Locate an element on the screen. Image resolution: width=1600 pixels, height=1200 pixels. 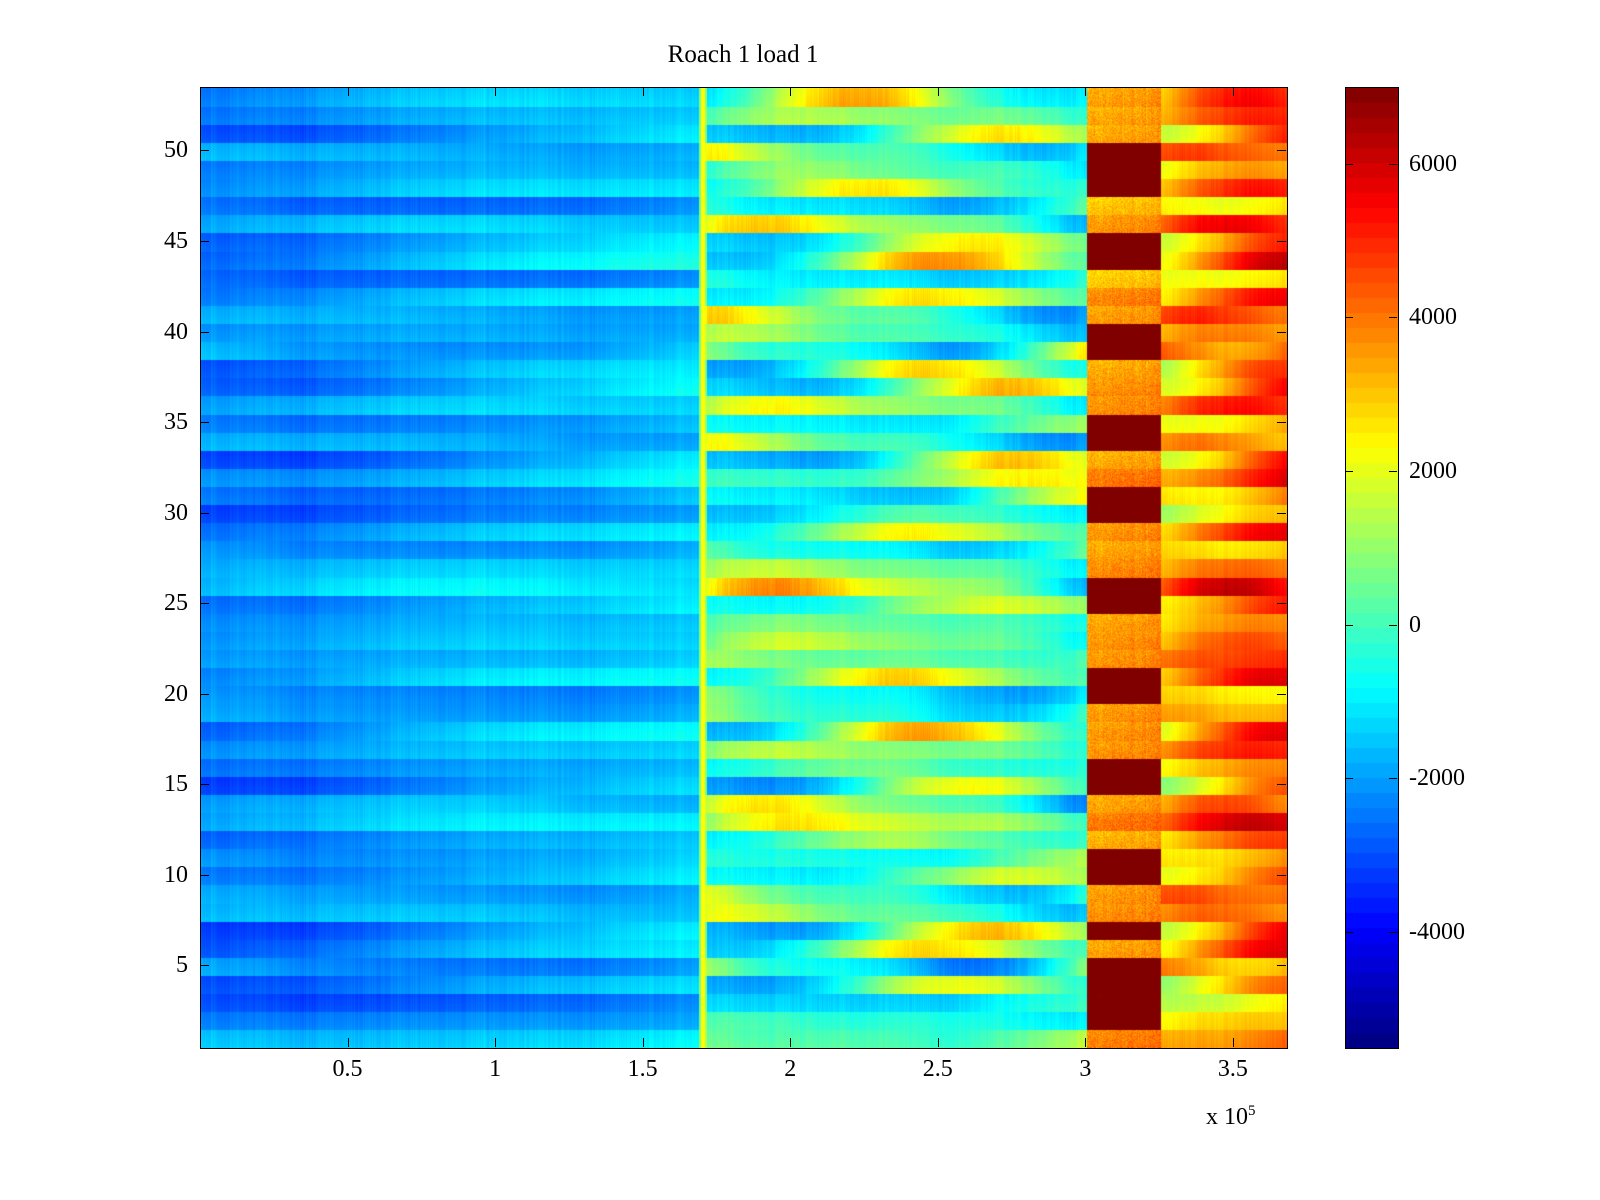
colorbar-tick-label: 0 is located at coordinates (1415, 624).